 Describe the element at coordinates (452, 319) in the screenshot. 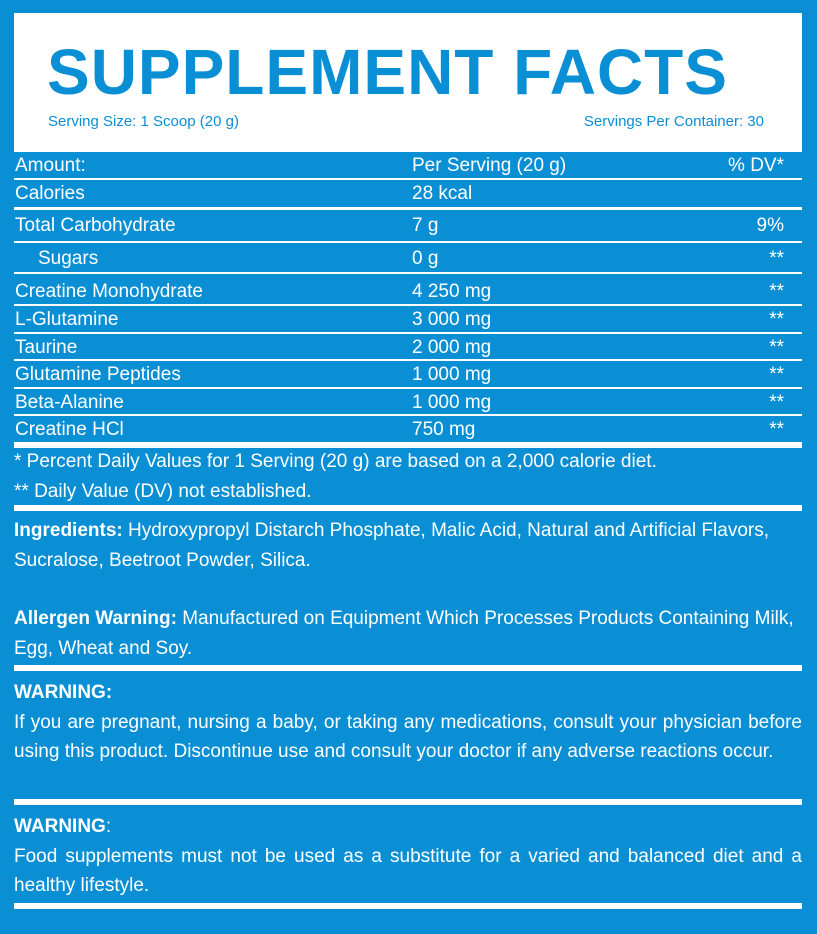

I see `nutrient-amount: 3 000 mg` at that location.